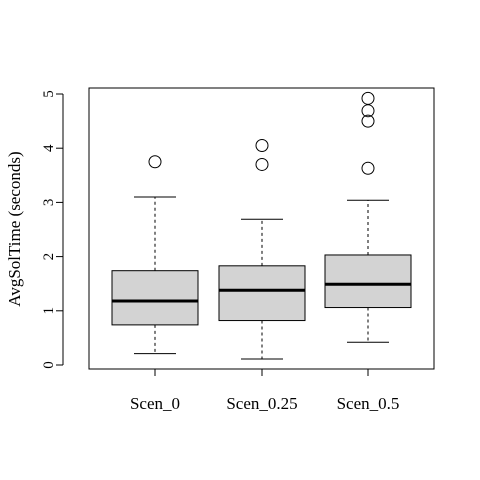  What do you see at coordinates (52, 229) in the screenshot?
I see `y-axis: 0 1 2 3 4 5` at bounding box center [52, 229].